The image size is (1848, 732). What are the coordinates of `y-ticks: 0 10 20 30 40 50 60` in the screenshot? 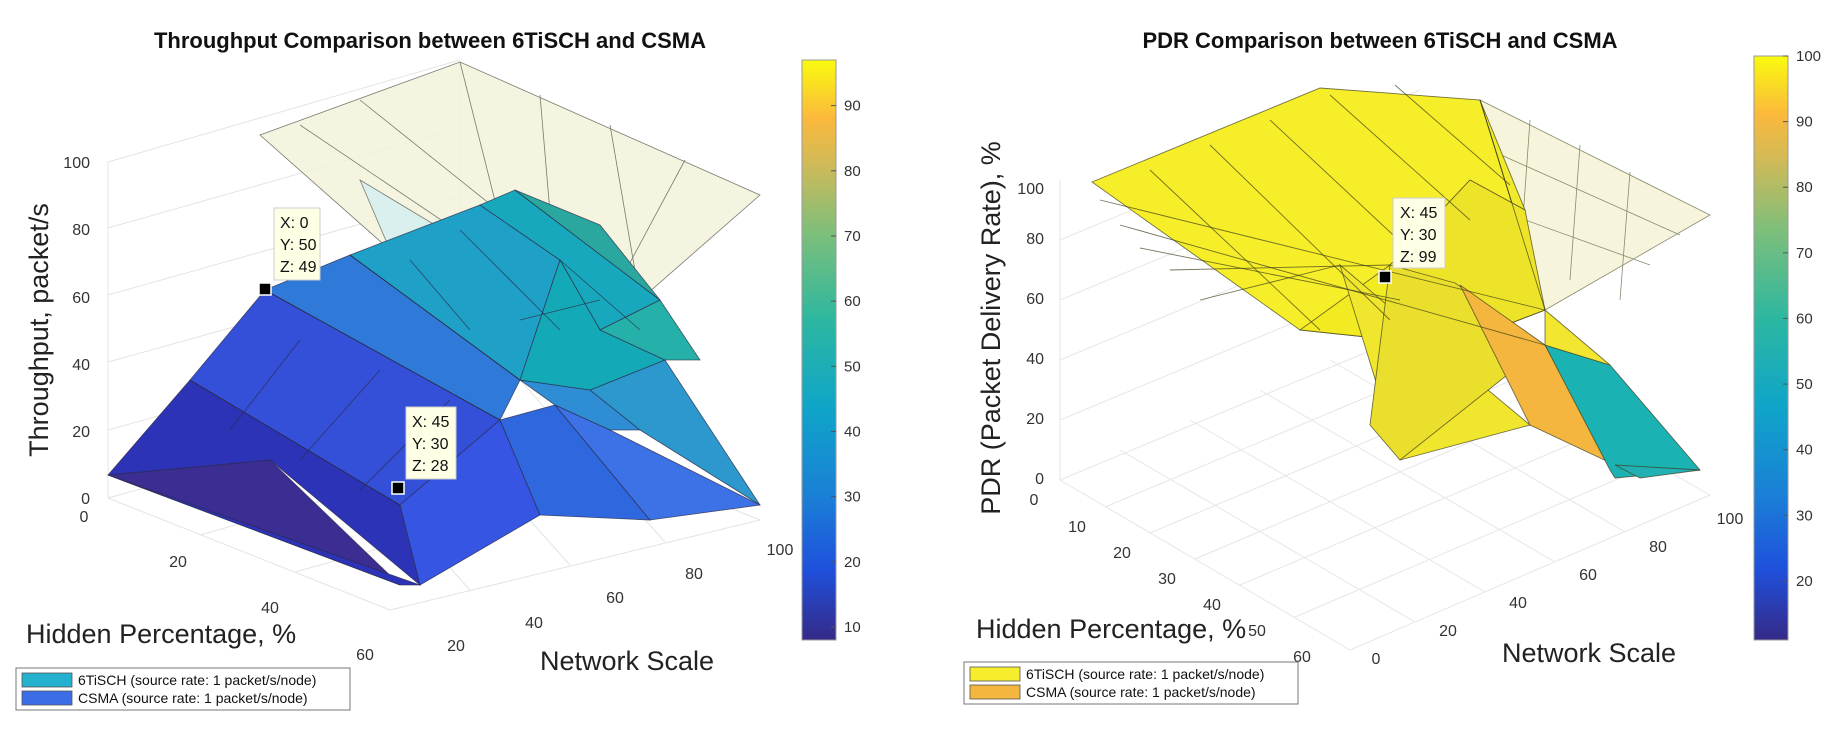 It's located at (1170, 579).